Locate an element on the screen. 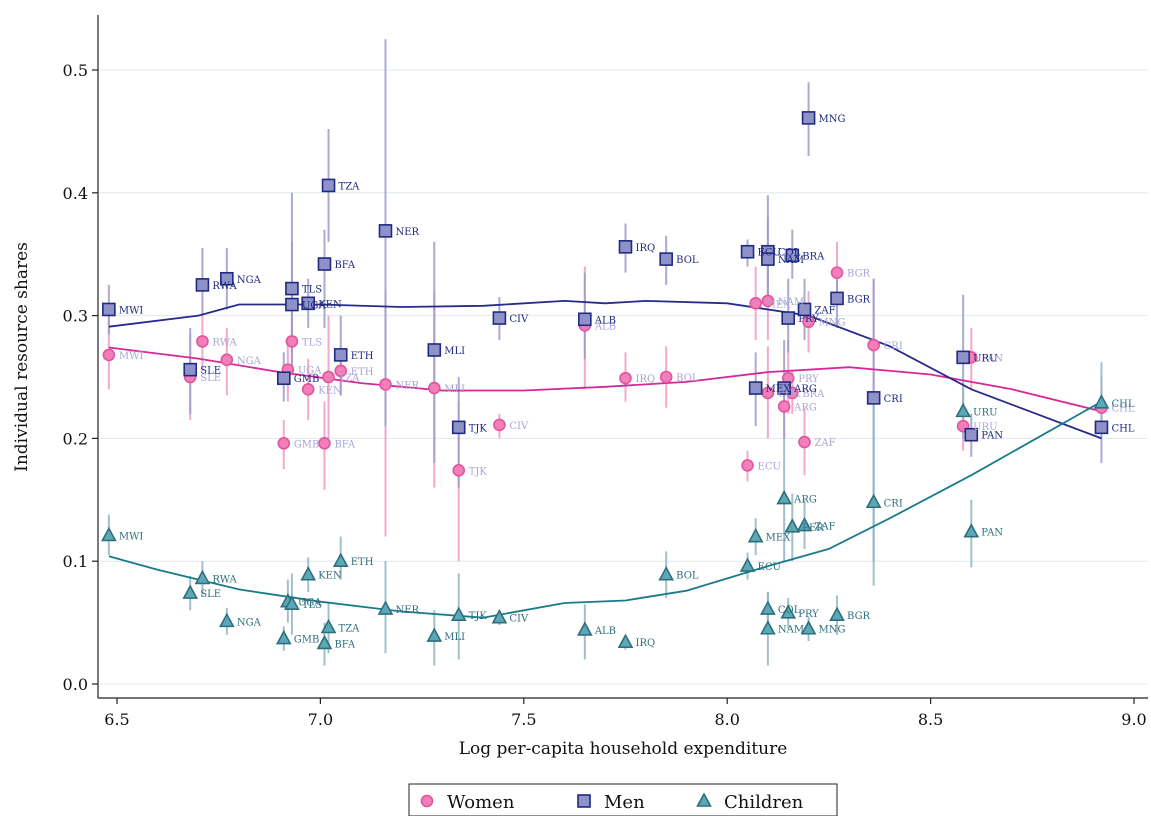  point-label-men-mex: MEX is located at coordinates (779, 389).